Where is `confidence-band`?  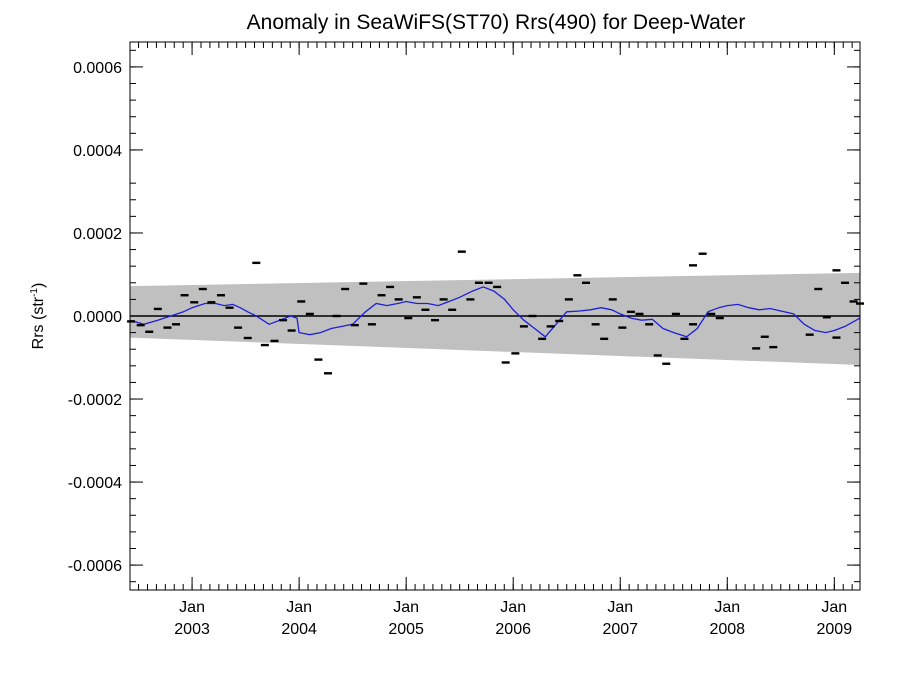 confidence-band is located at coordinates (495, 318).